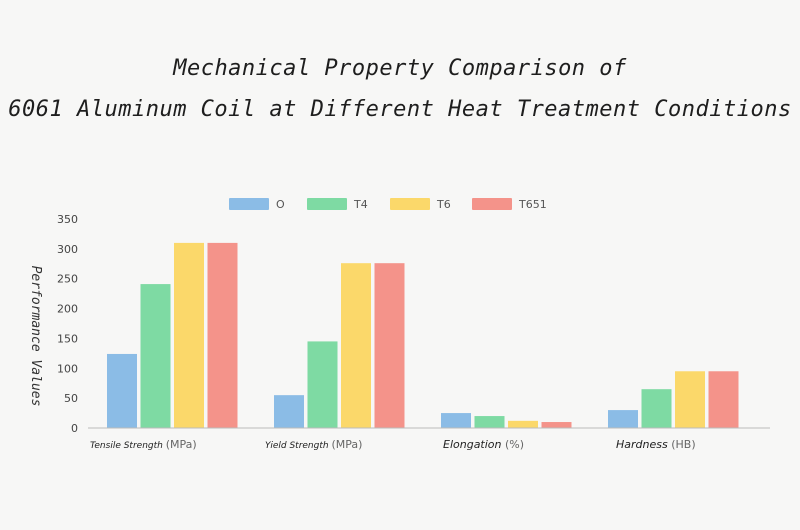  I want to click on y-tick-label-150: 150, so click(67, 338).